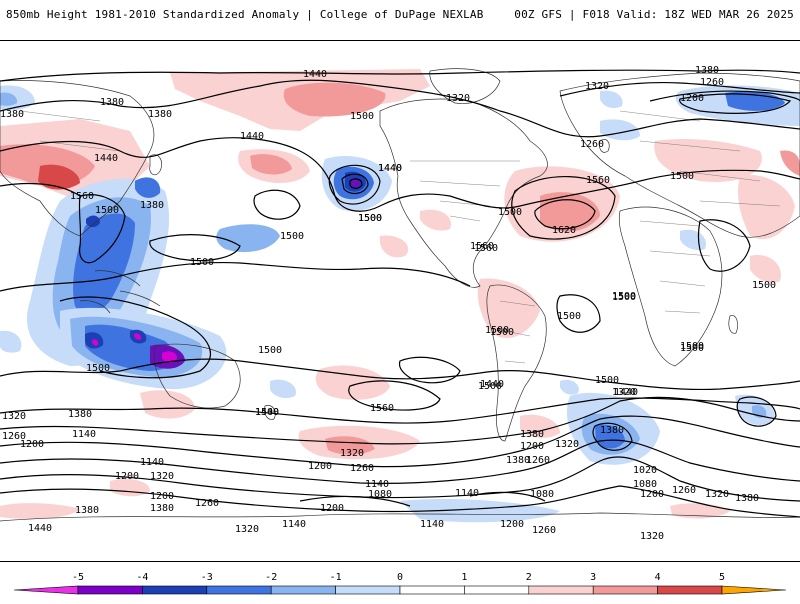 The height and width of the screenshot is (604, 800). I want to click on contour-1500-south, so click(400, 374).